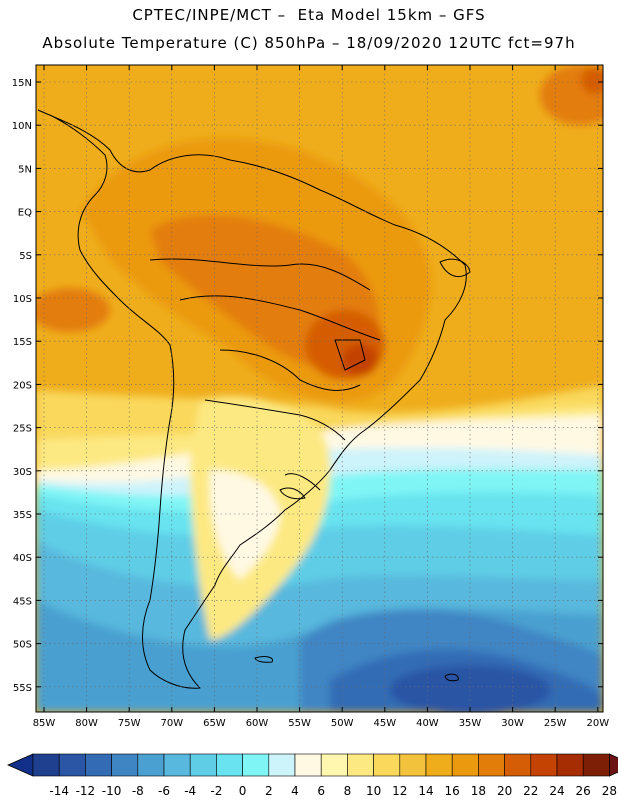 The height and width of the screenshot is (800, 618). Describe the element at coordinates (530, 791) in the screenshot. I see `colorbar-label: 22` at that location.